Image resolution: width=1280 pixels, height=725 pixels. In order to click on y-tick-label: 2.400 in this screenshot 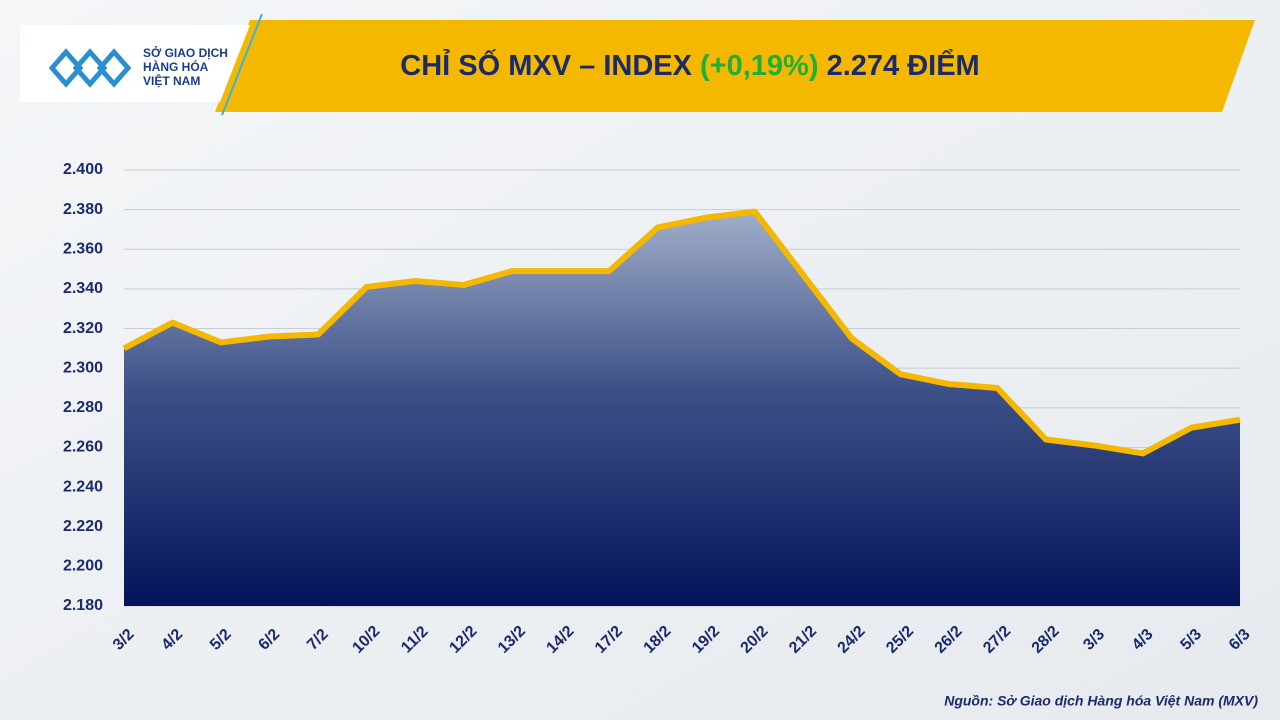, I will do `click(83, 169)`.